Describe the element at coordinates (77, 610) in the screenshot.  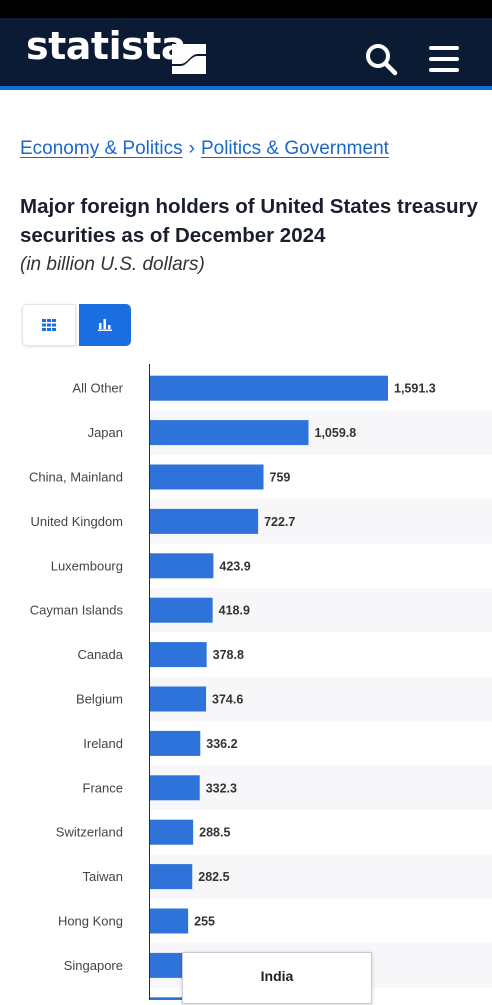
I see `category-label: Cayman Islands` at that location.